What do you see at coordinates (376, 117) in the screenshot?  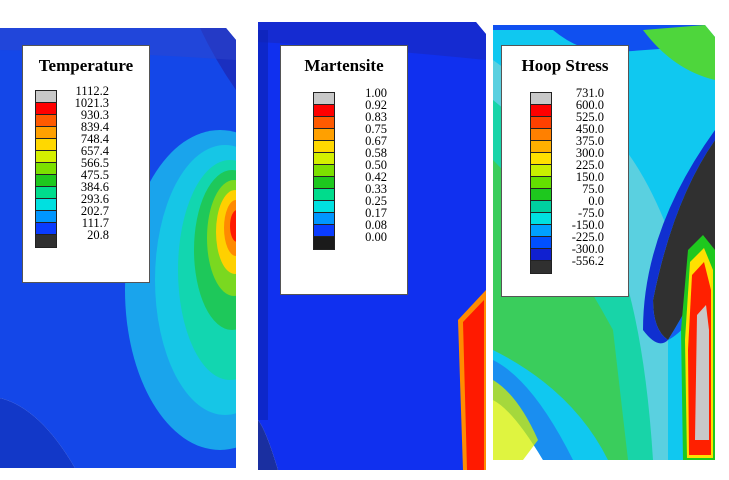 I see `legend-tick-label: 0.83` at bounding box center [376, 117].